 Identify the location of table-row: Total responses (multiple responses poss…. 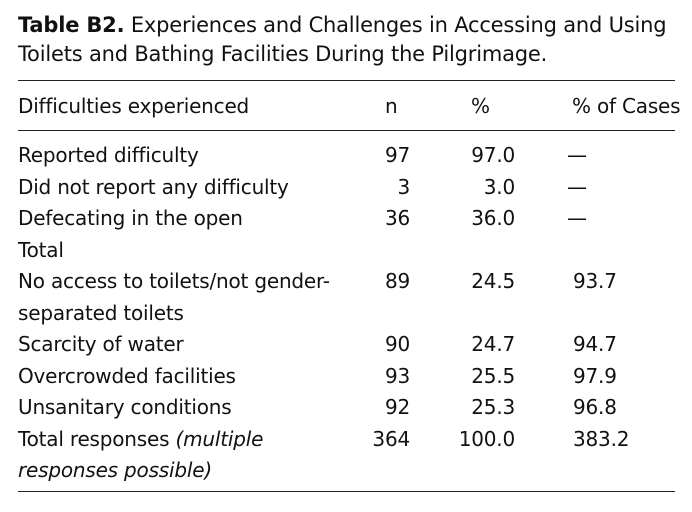
(346, 455).